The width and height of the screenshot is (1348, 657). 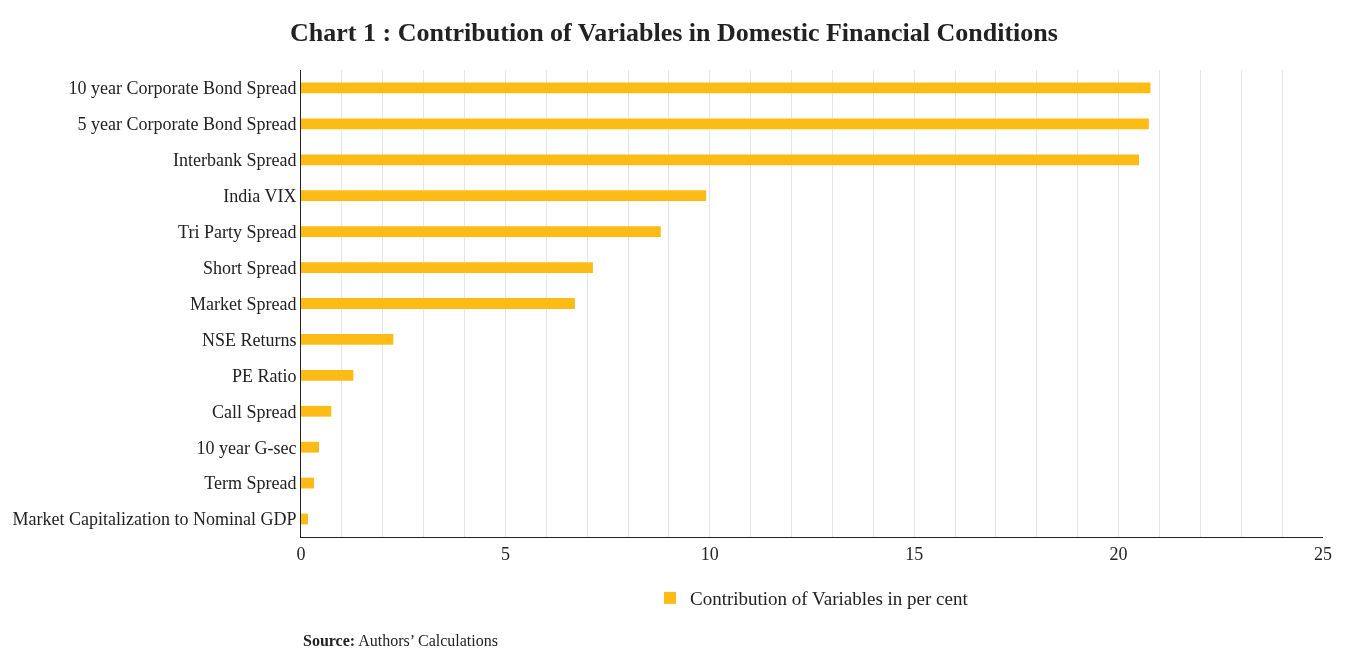 I want to click on y-tick-label: India VIX, so click(x=260, y=196).